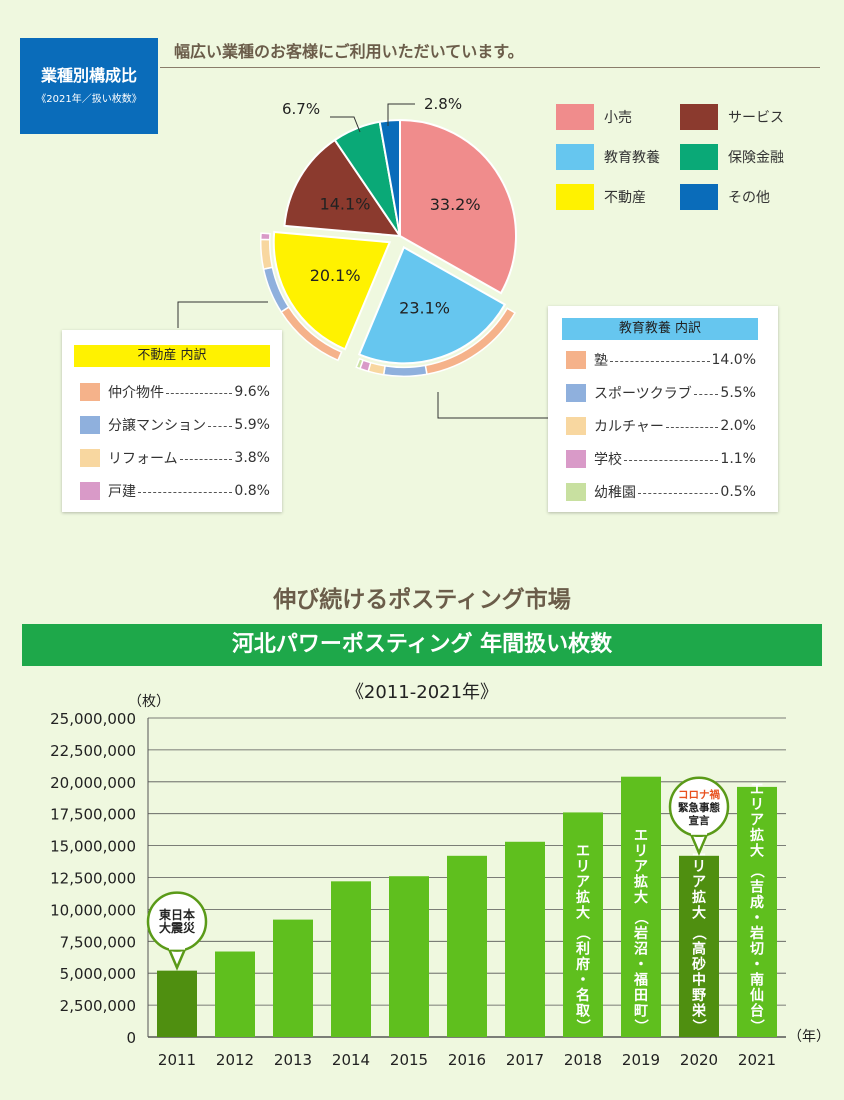 This screenshot has height=1100, width=844. What do you see at coordinates (699, 820) in the screenshot?
I see `callout-text: 宣言` at bounding box center [699, 820].